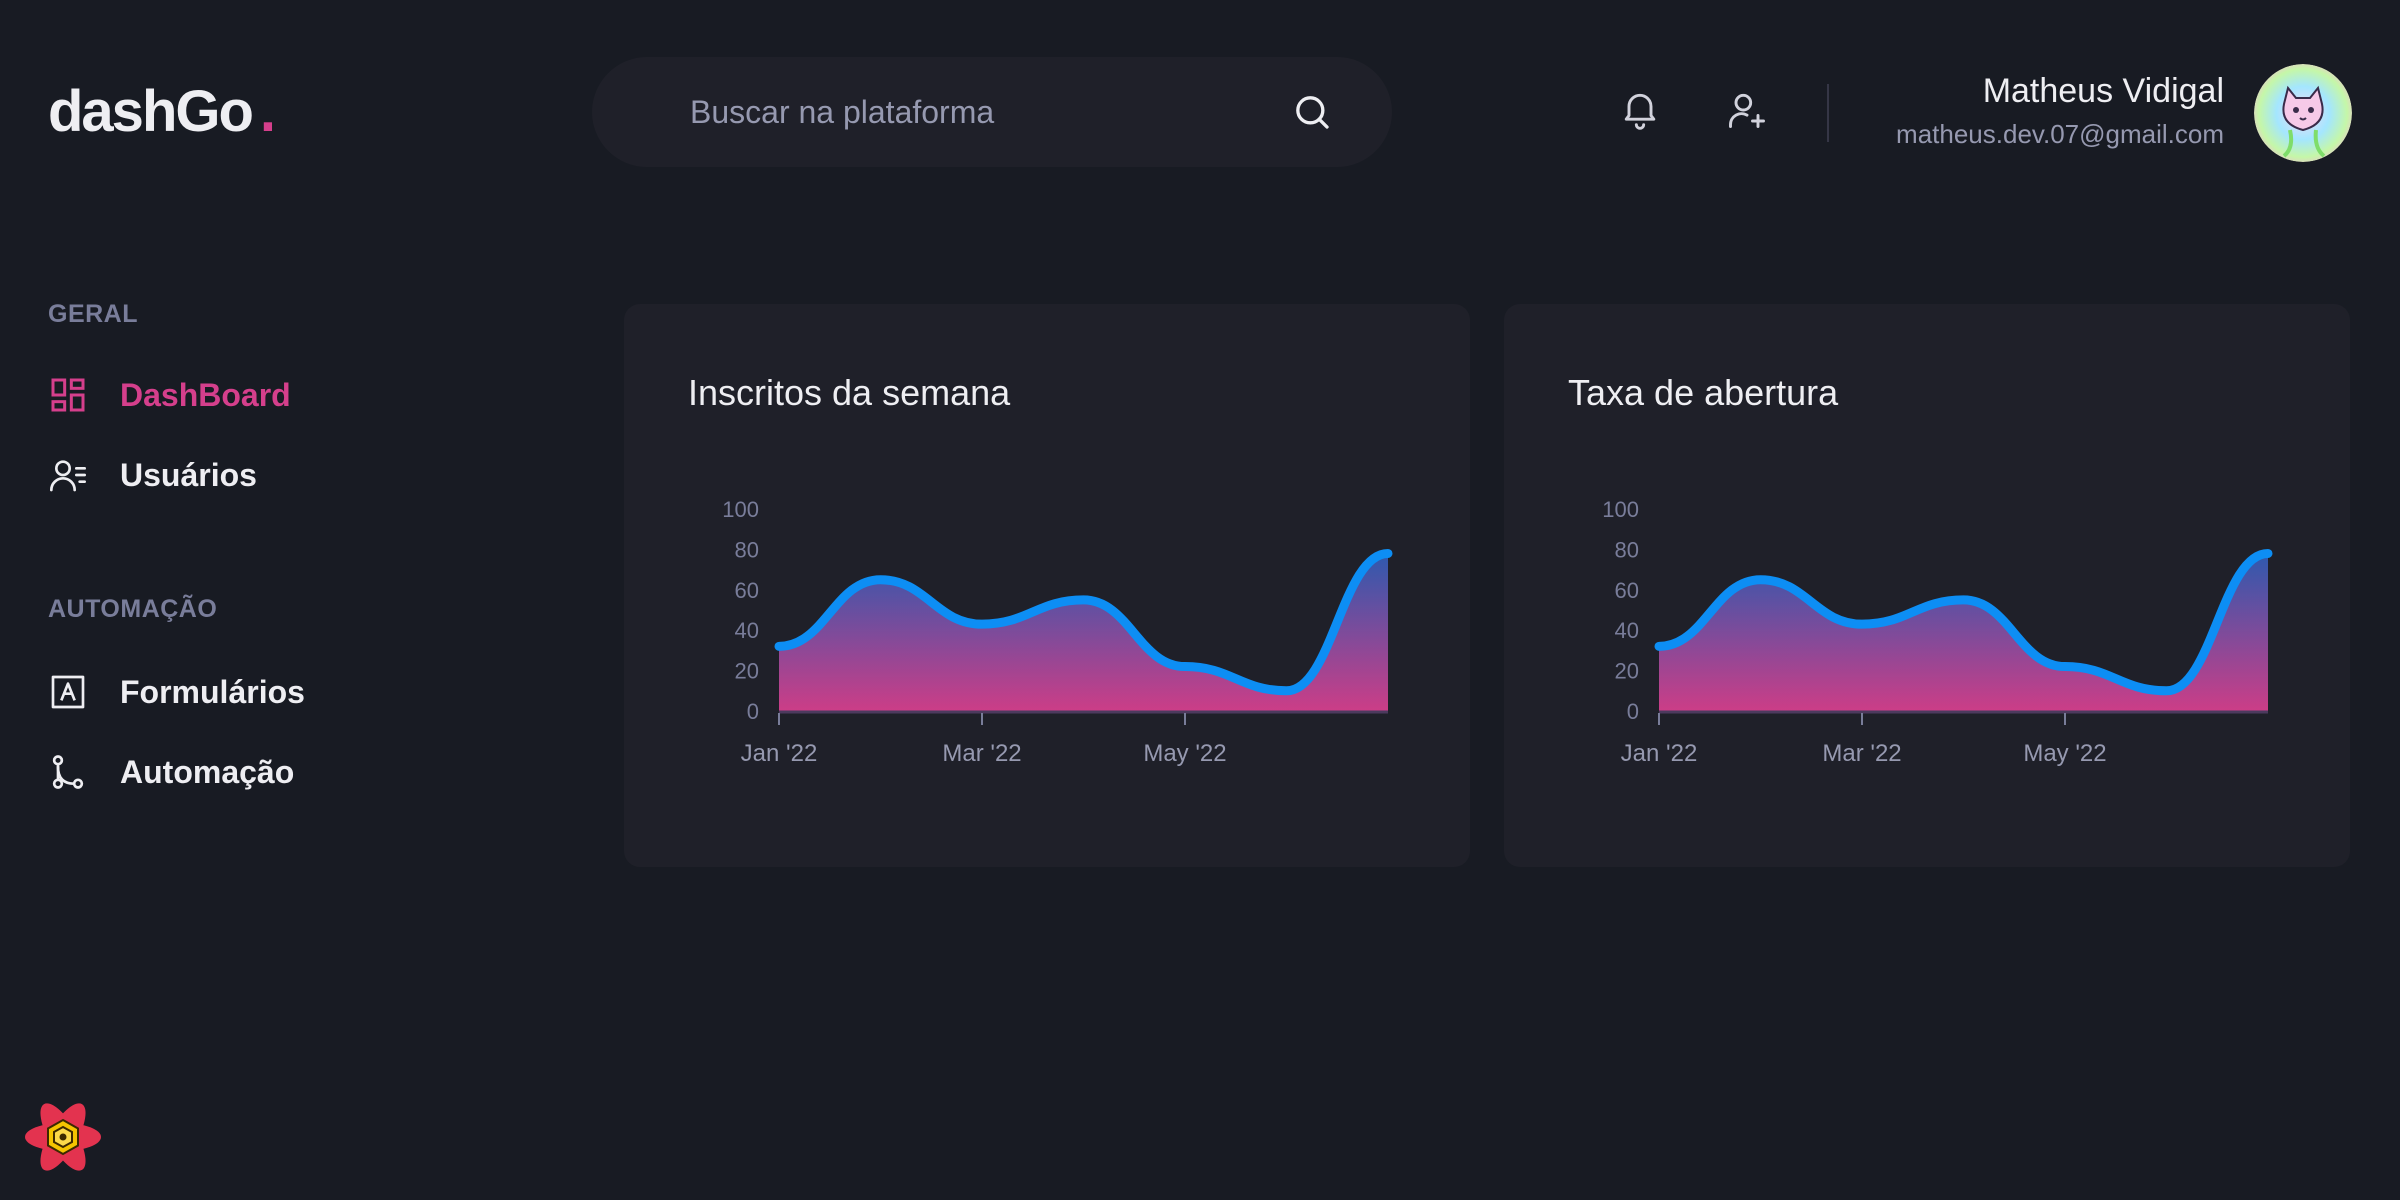  I want to click on logo: dashGo., so click(162, 111).